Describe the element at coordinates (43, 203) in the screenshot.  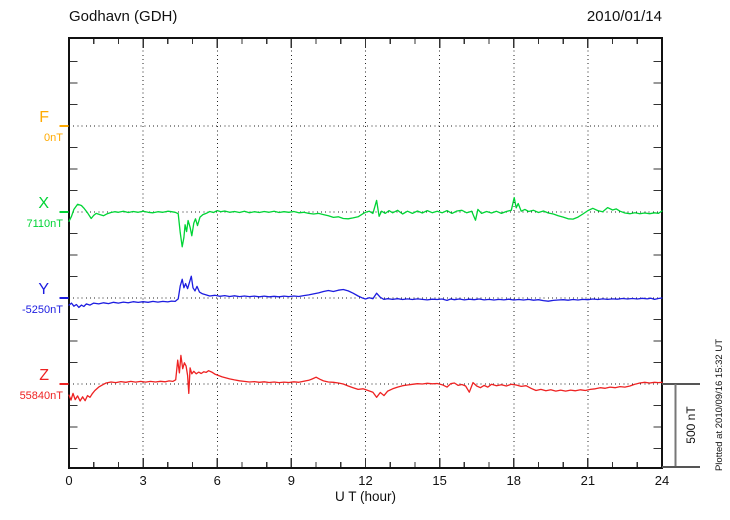
I see `component-label-X: X` at that location.